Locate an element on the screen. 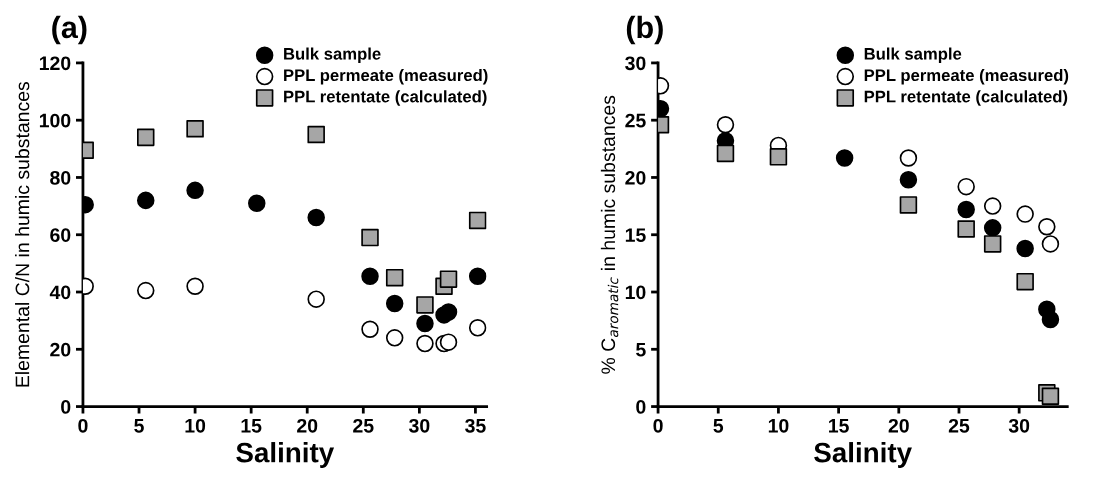 The image size is (1106, 484). y-tick-label: 80 is located at coordinates (60, 177).